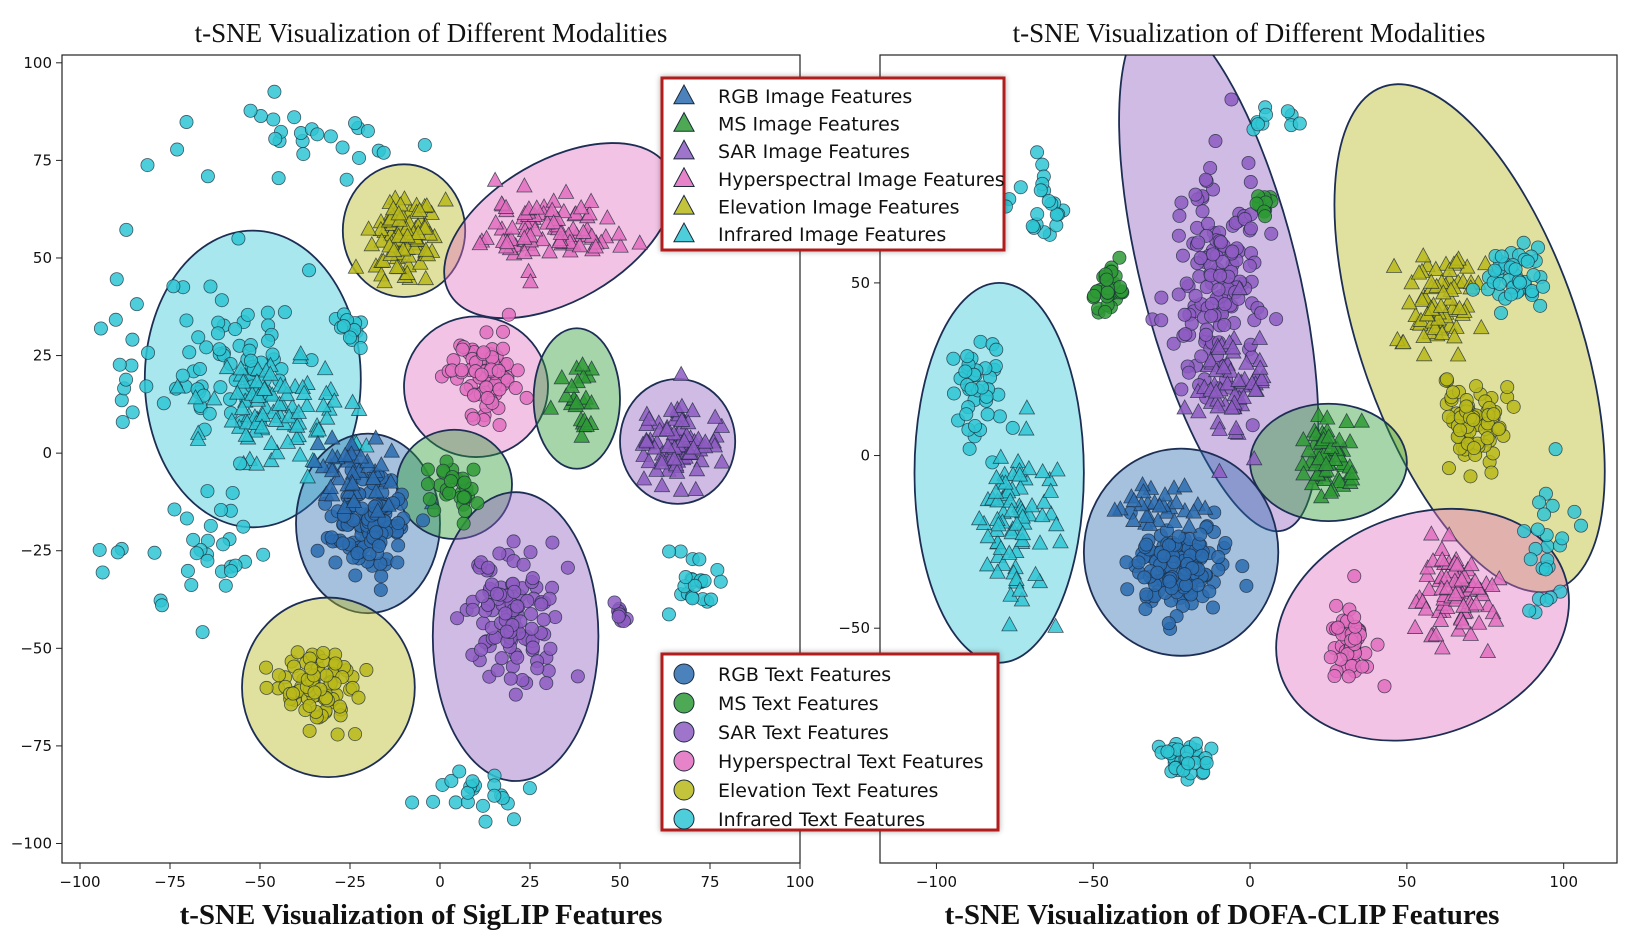  What do you see at coordinates (839, 207) in the screenshot?
I see `legend-image-label-elevation: Elevation Image Features` at bounding box center [839, 207].